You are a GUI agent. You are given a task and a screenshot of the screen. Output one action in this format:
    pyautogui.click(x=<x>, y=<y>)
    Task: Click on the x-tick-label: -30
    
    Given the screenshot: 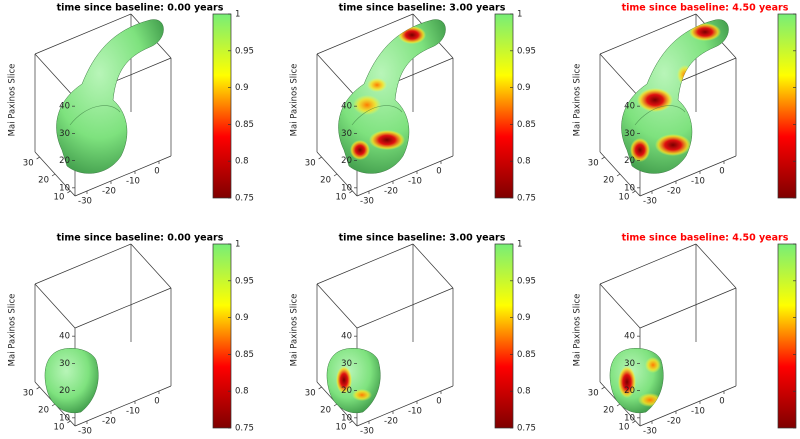 What is the action you would take?
    pyautogui.click(x=650, y=432)
    